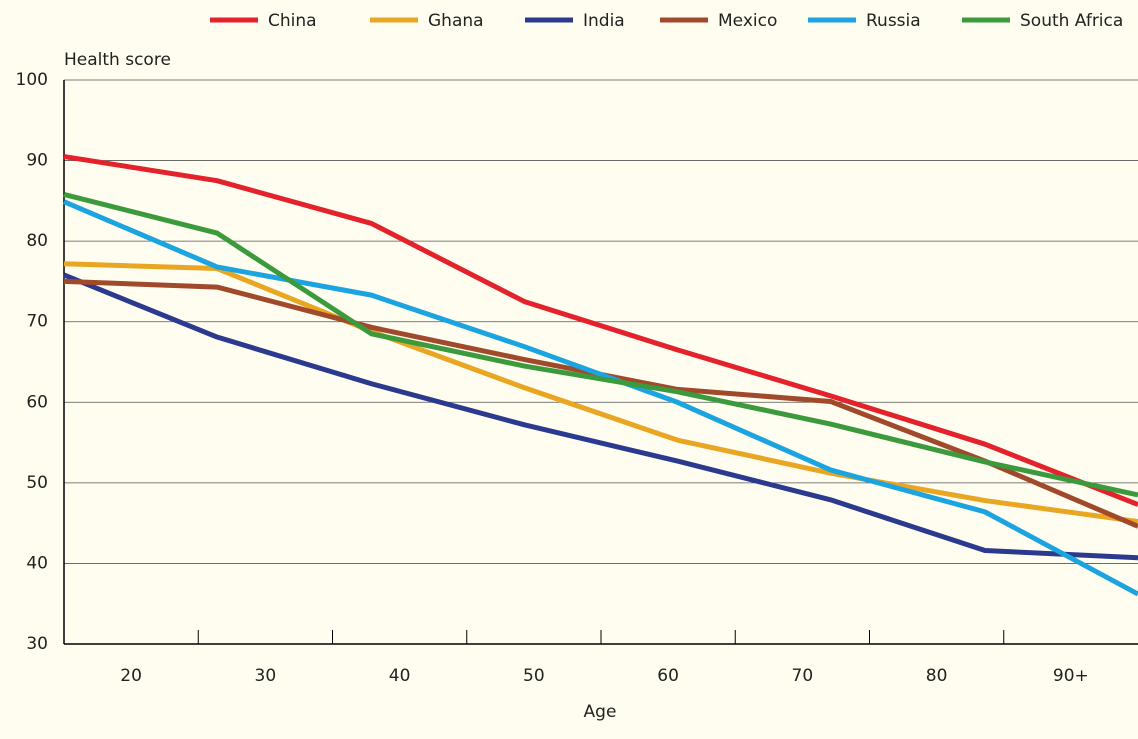 The width and height of the screenshot is (1138, 739). Describe the element at coordinates (1071, 21) in the screenshot. I see `legend-label: South Africa` at that location.